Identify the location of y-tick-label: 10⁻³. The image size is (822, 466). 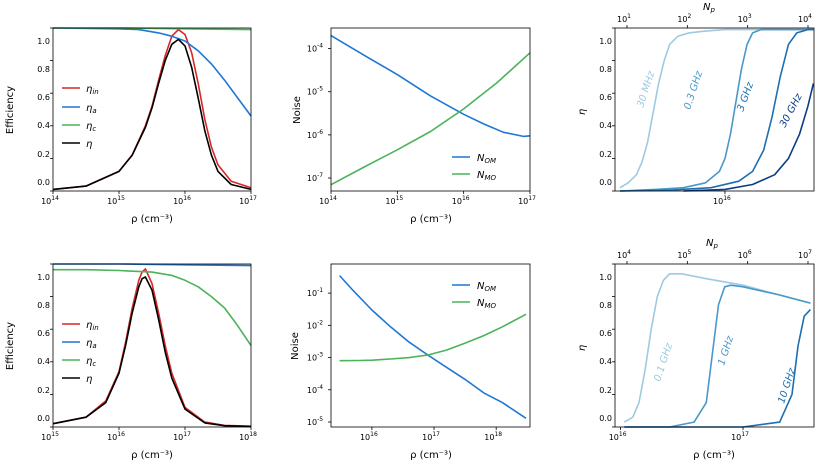
(315, 357).